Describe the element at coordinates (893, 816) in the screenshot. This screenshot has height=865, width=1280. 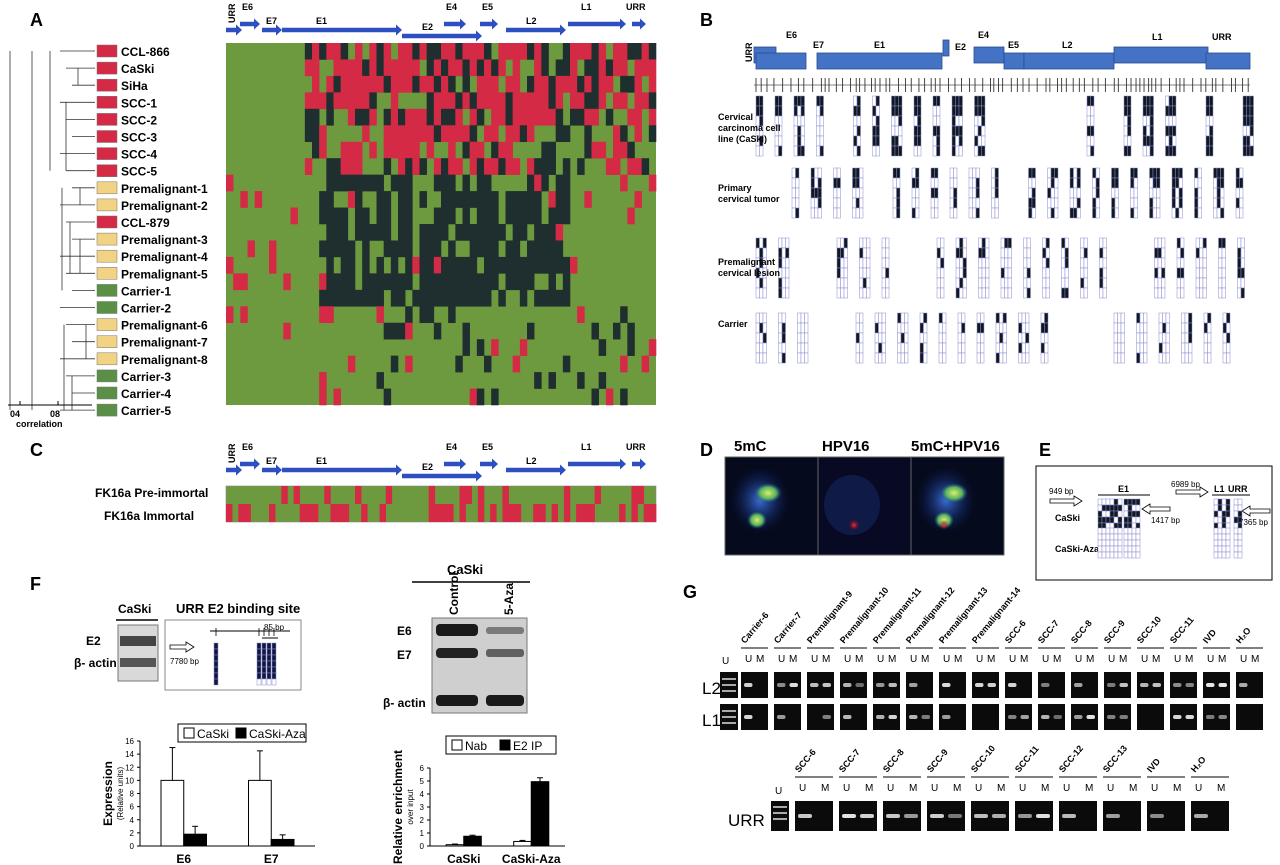
I see `g-bottom-band-u` at that location.